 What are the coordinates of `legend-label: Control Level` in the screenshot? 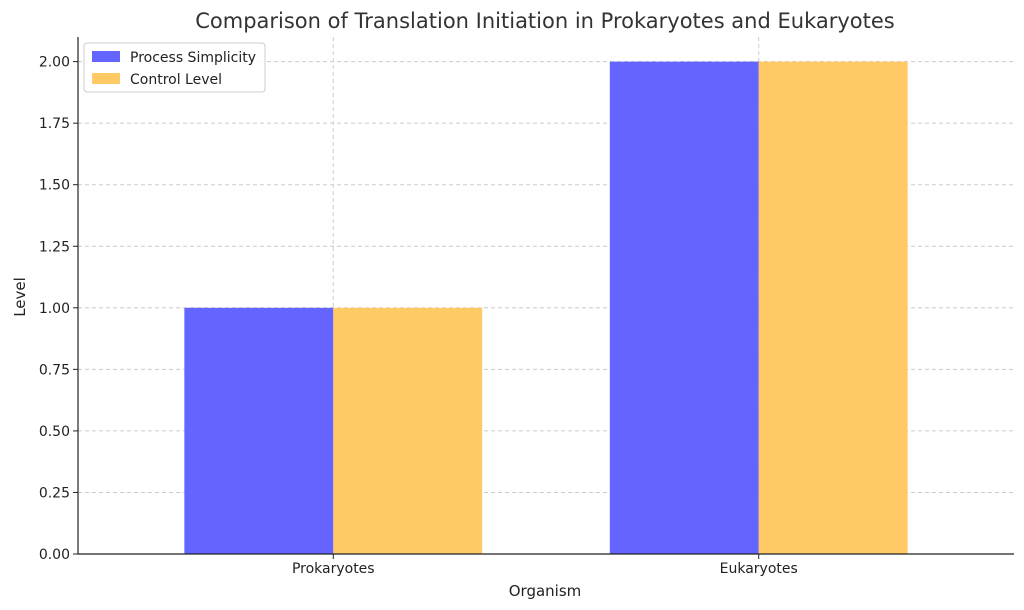 It's located at (176, 80).